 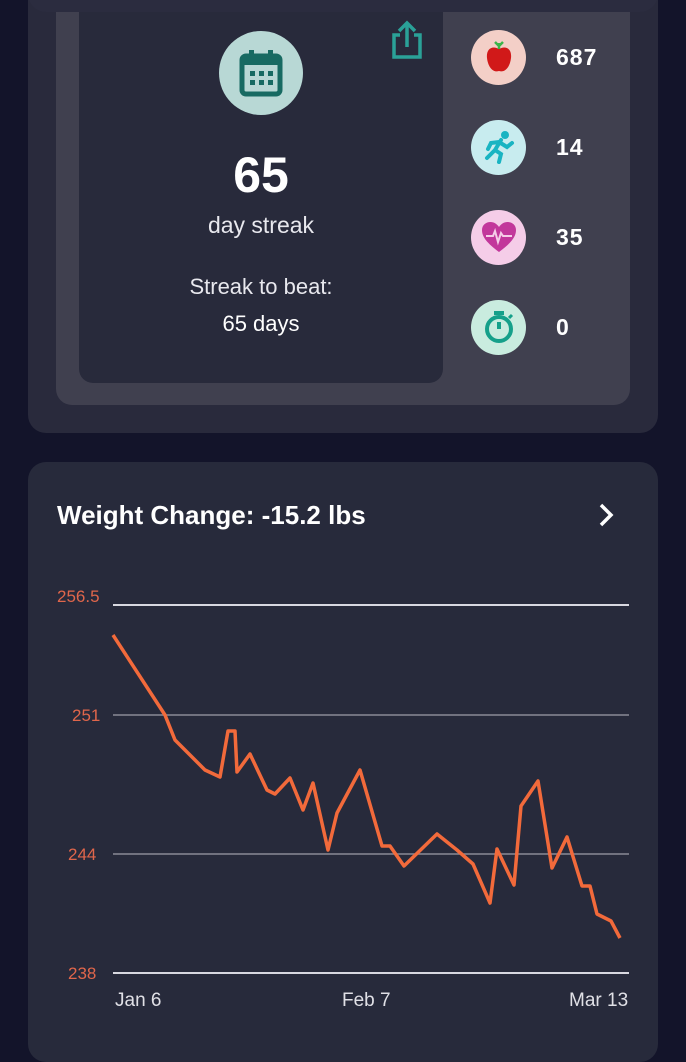 I want to click on y-tick-label: 244, so click(x=82, y=854).